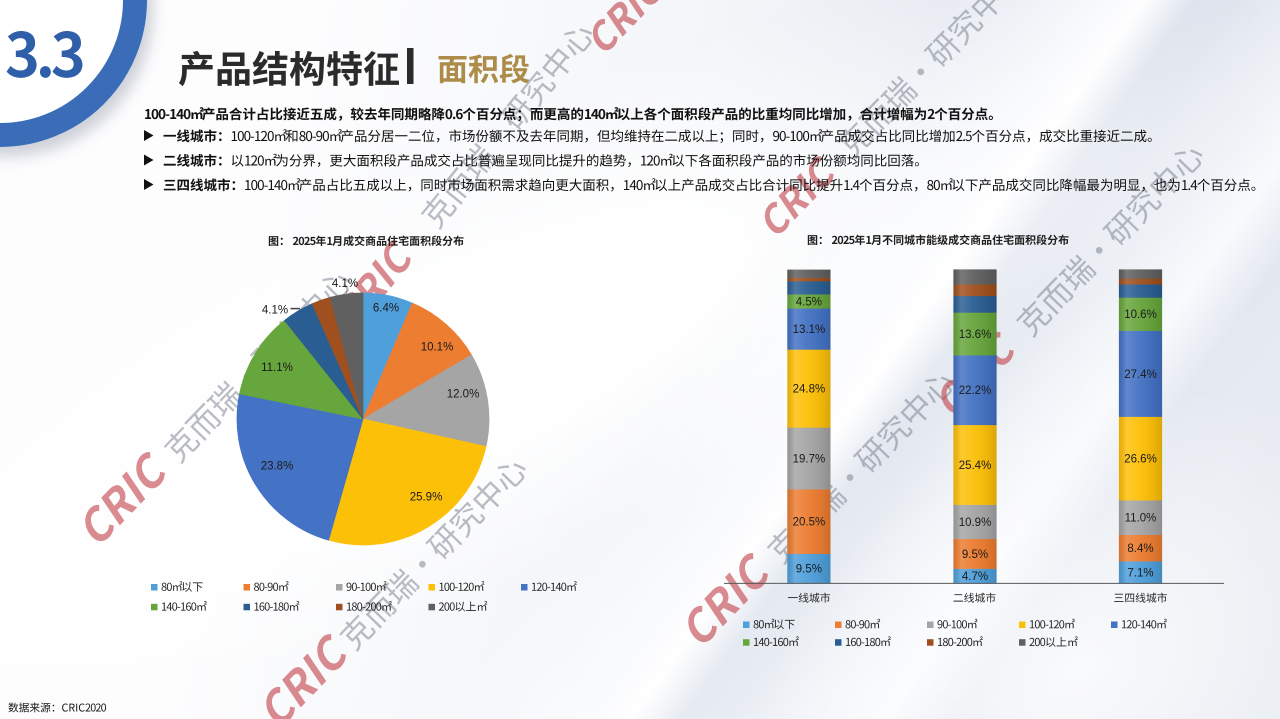  Describe the element at coordinates (975, 335) in the screenshot. I see `svg-text: 13.6%` at that location.